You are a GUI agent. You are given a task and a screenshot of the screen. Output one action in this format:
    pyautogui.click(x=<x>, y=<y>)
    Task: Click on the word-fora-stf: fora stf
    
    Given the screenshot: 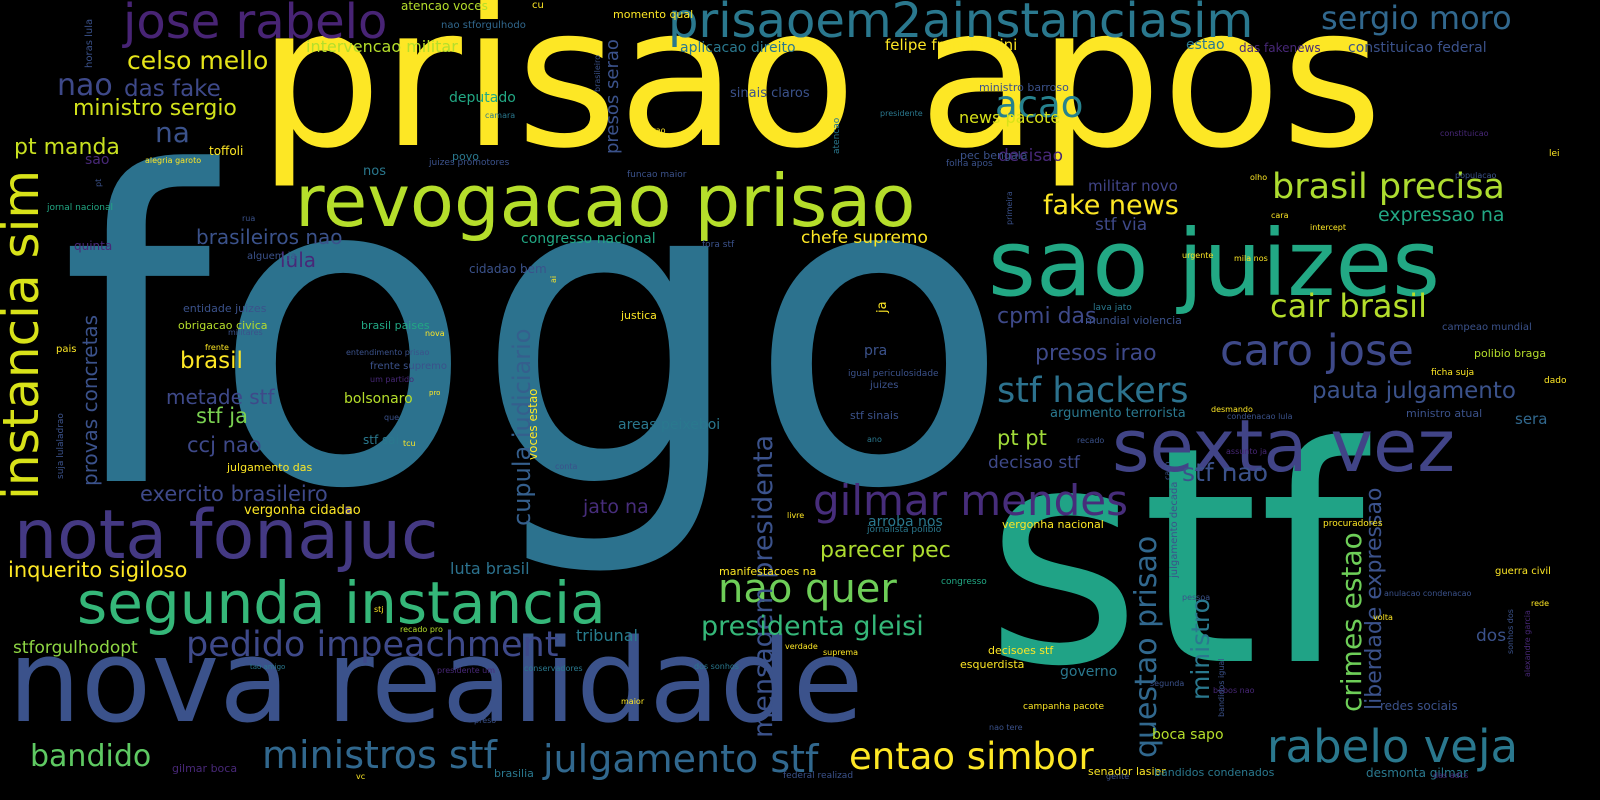 What is the action you would take?
    pyautogui.click(x=718, y=245)
    